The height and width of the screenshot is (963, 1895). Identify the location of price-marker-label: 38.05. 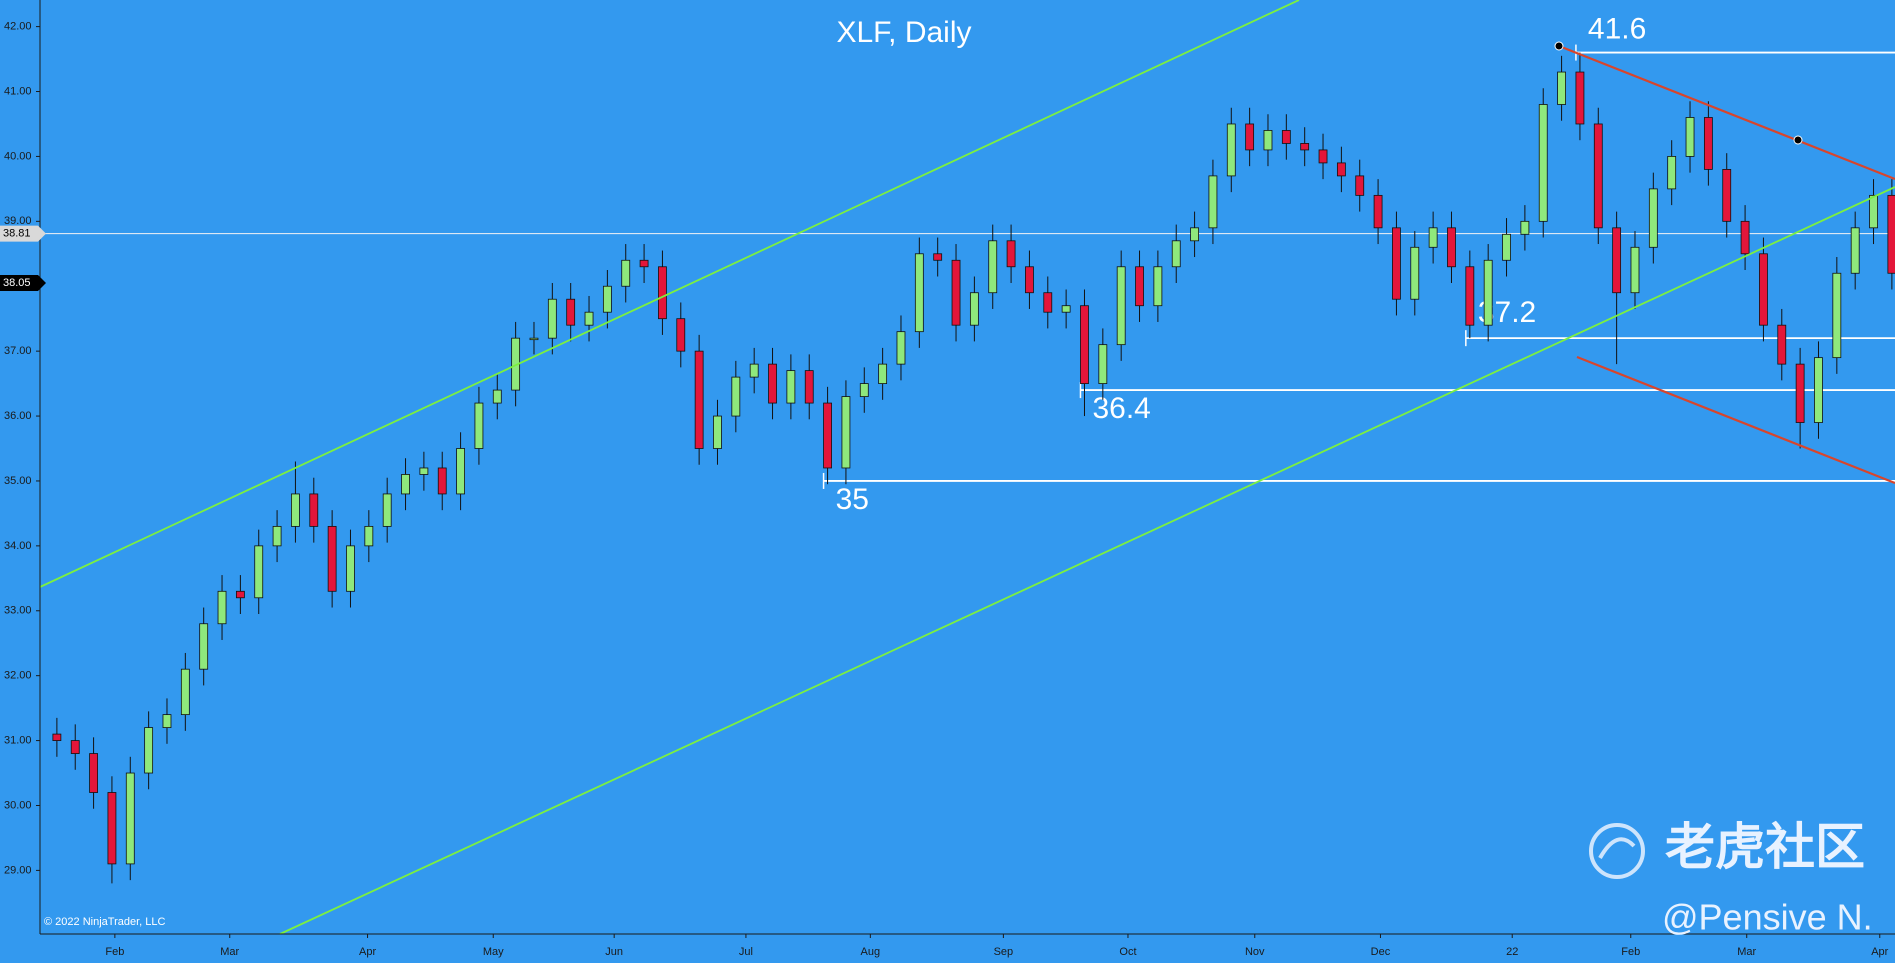
(17, 283).